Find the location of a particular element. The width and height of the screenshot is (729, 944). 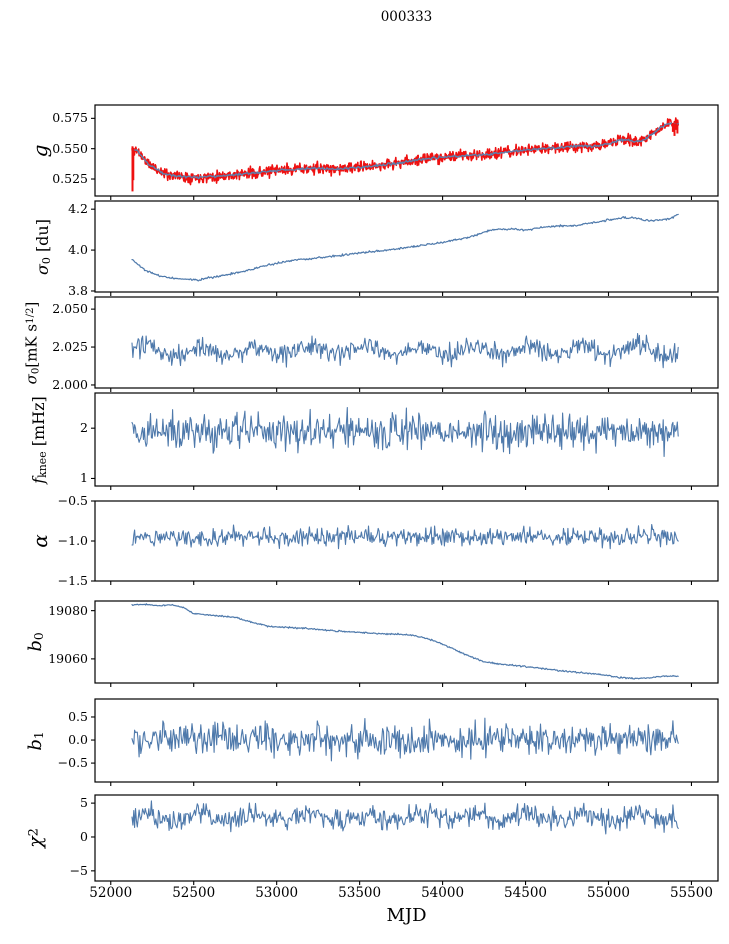

ylabel-alpha: α is located at coordinates (40, 541).